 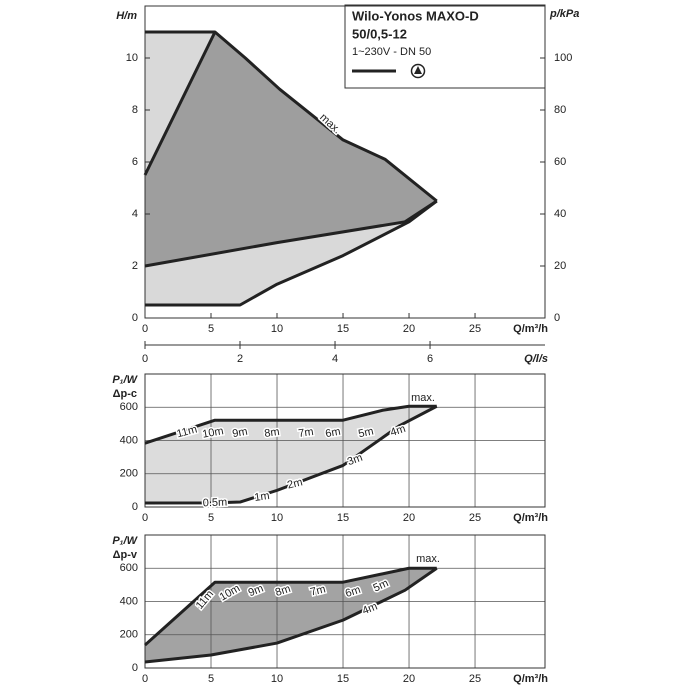 What do you see at coordinates (332, 433) in the screenshot?
I see `curve-label: 6m` at bounding box center [332, 433].